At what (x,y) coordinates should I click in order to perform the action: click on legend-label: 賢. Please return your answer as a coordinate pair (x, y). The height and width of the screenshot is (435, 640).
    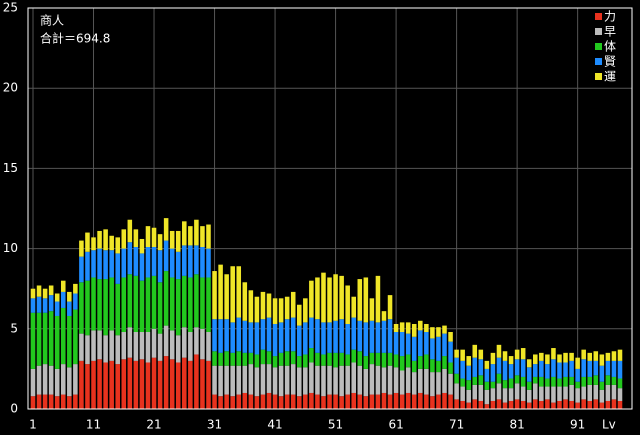
    Looking at the image, I should click on (610, 62).